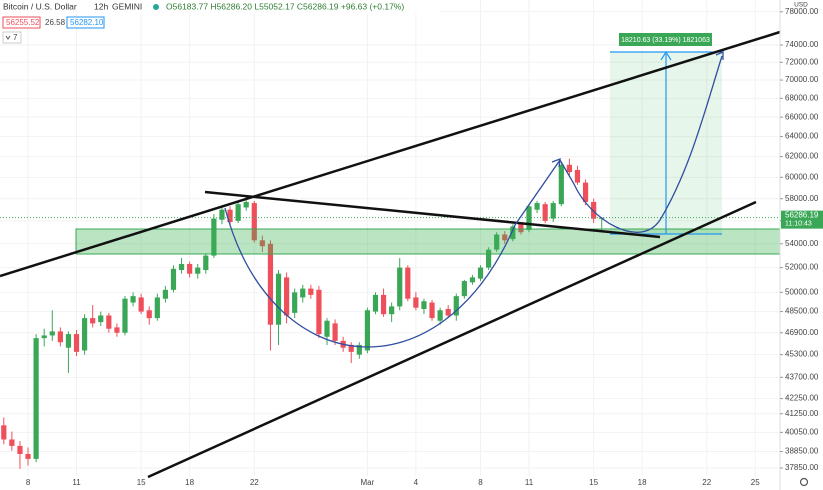  What do you see at coordinates (802, 431) in the screenshot?
I see `y-tick-label: 40050.00` at bounding box center [802, 431].